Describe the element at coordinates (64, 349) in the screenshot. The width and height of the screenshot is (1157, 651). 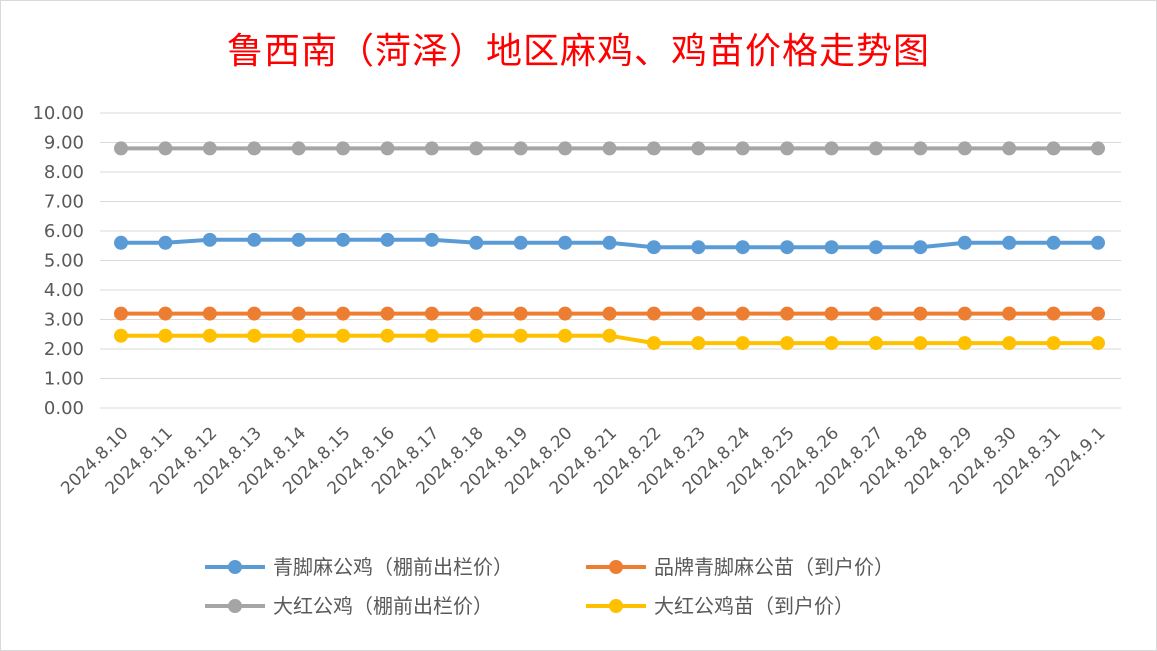
I see `y-tick-label: 2.00` at that location.